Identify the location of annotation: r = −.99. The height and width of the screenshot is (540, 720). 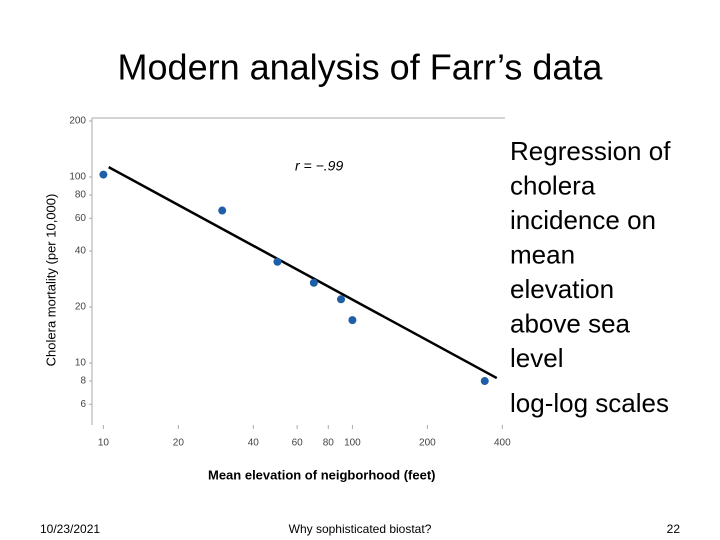
(319, 166).